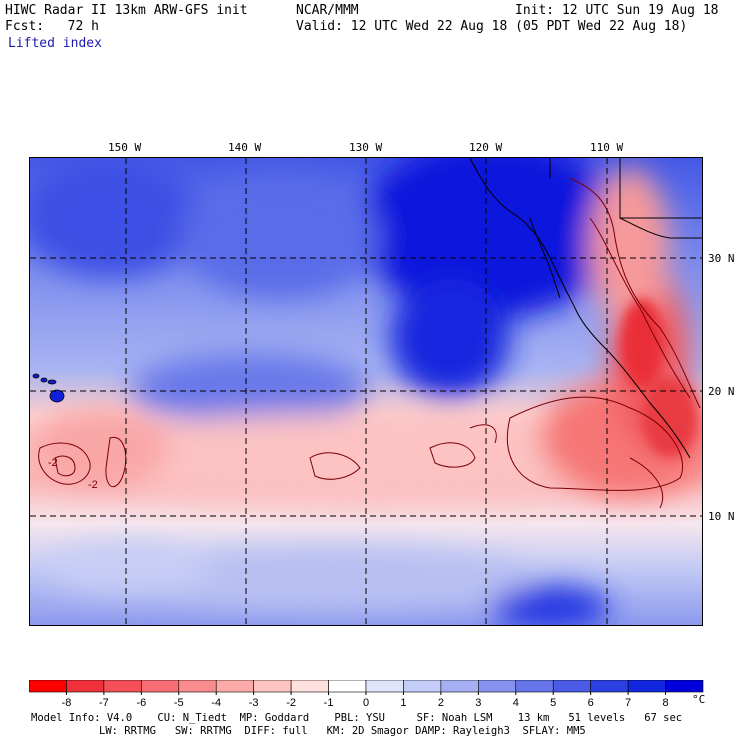 The height and width of the screenshot is (740, 740). What do you see at coordinates (366, 703) in the screenshot?
I see `colorbar-tick-label: 0` at bounding box center [366, 703].